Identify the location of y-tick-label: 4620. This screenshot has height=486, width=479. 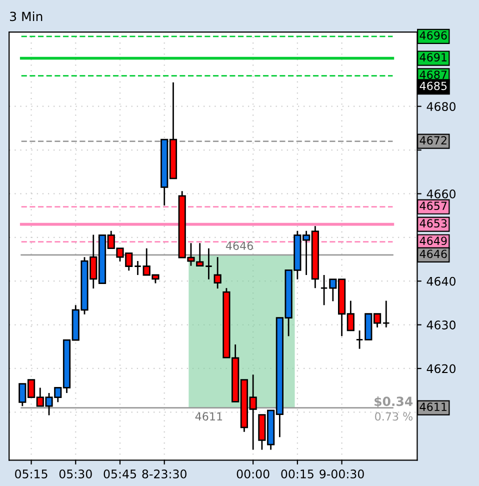
(441, 369).